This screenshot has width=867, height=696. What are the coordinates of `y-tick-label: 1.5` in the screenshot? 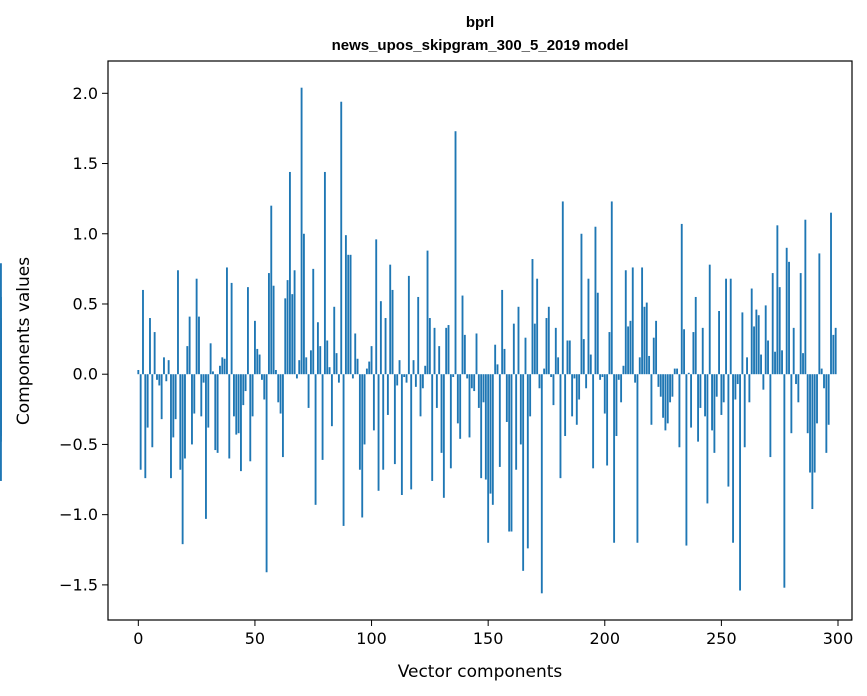 It's located at (85, 163).